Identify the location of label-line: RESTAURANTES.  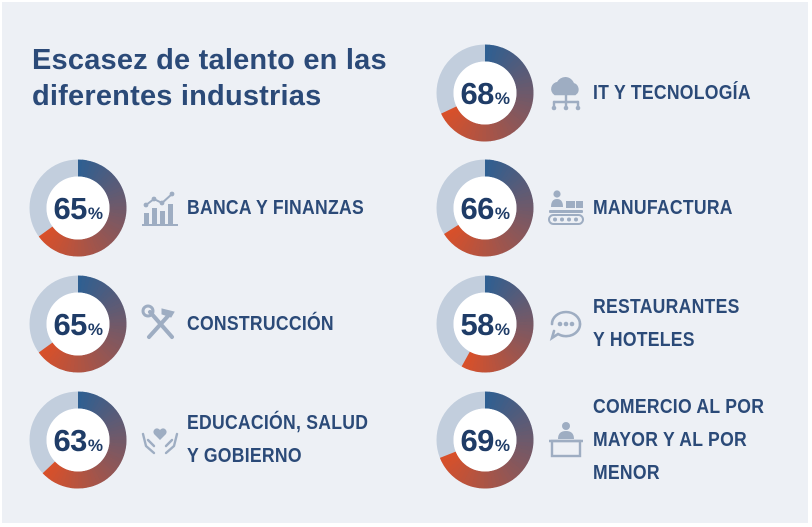
(666, 307).